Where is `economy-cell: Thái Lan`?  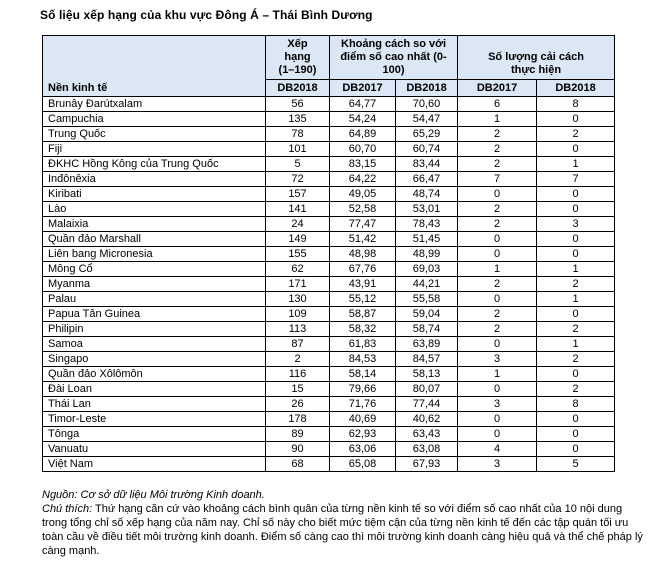
economy-cell: Thái Lan is located at coordinates (154, 404).